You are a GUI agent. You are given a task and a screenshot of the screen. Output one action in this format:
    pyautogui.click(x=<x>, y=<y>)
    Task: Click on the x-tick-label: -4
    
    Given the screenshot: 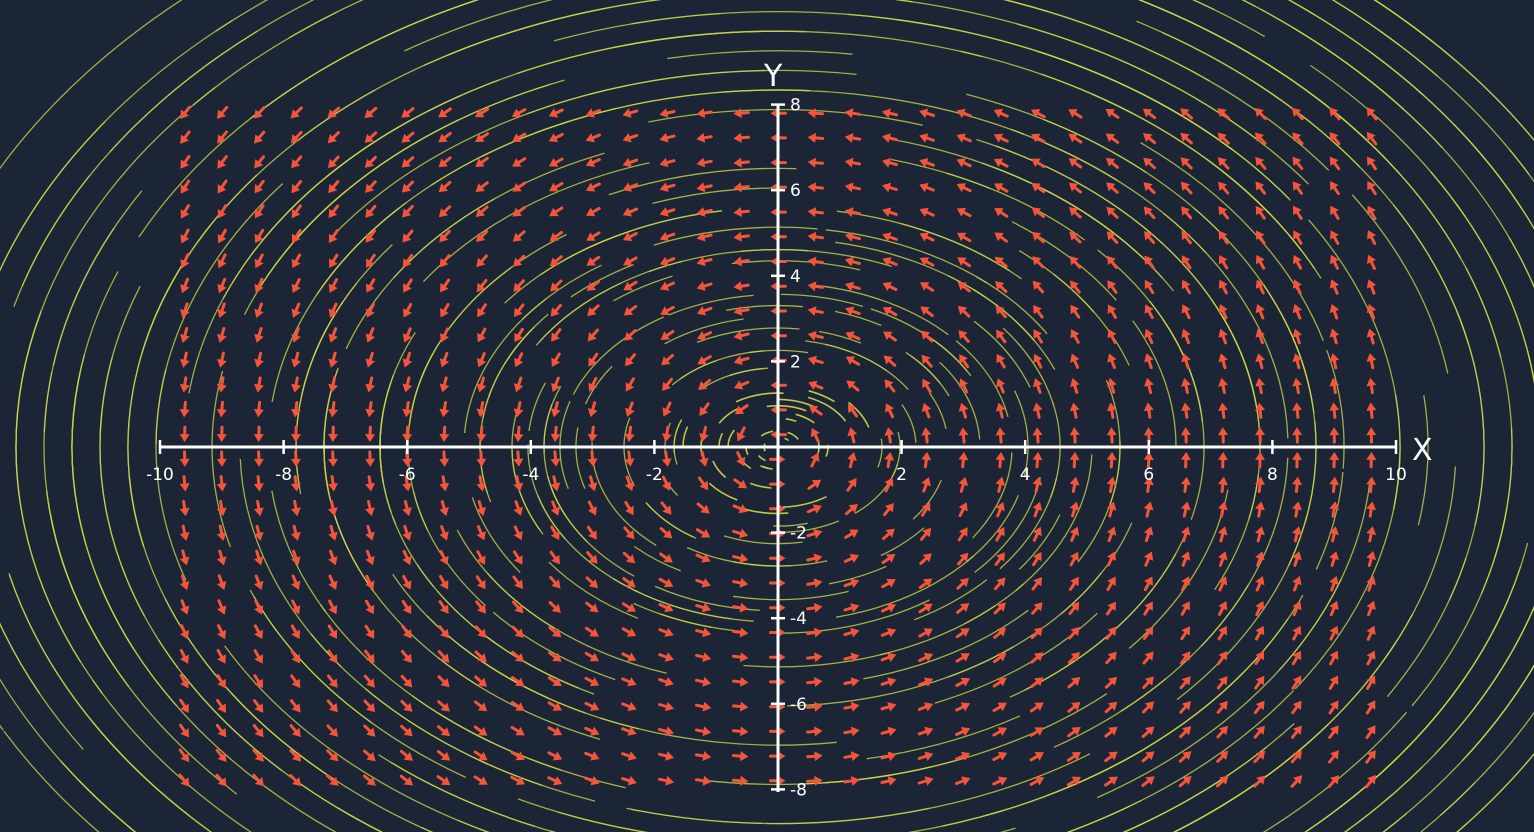 What is the action you would take?
    pyautogui.click(x=530, y=475)
    